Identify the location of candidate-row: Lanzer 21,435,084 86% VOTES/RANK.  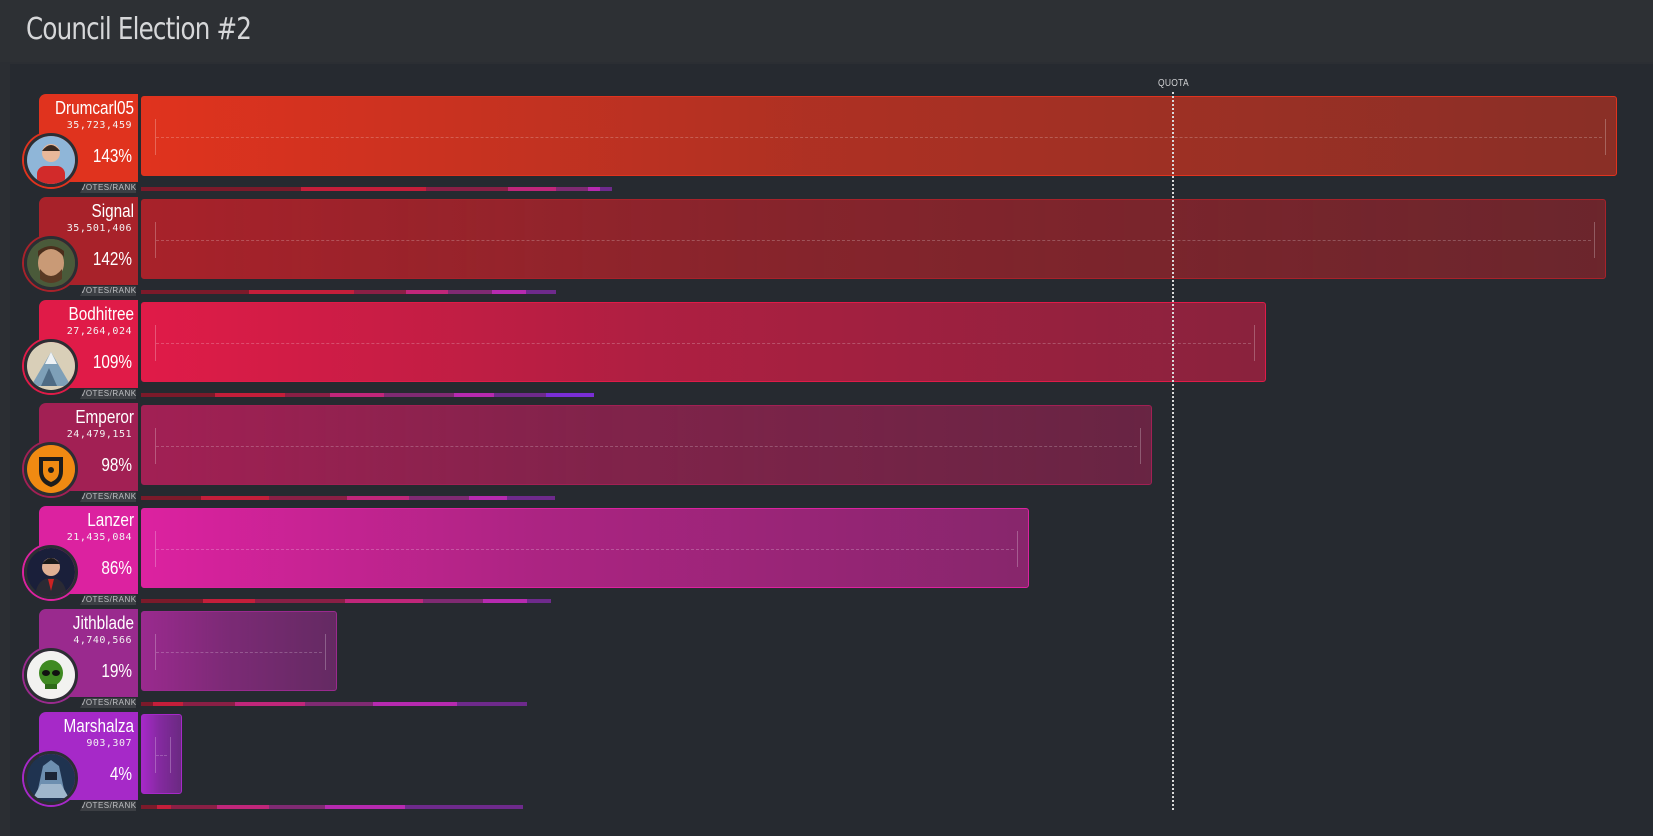
(826, 557).